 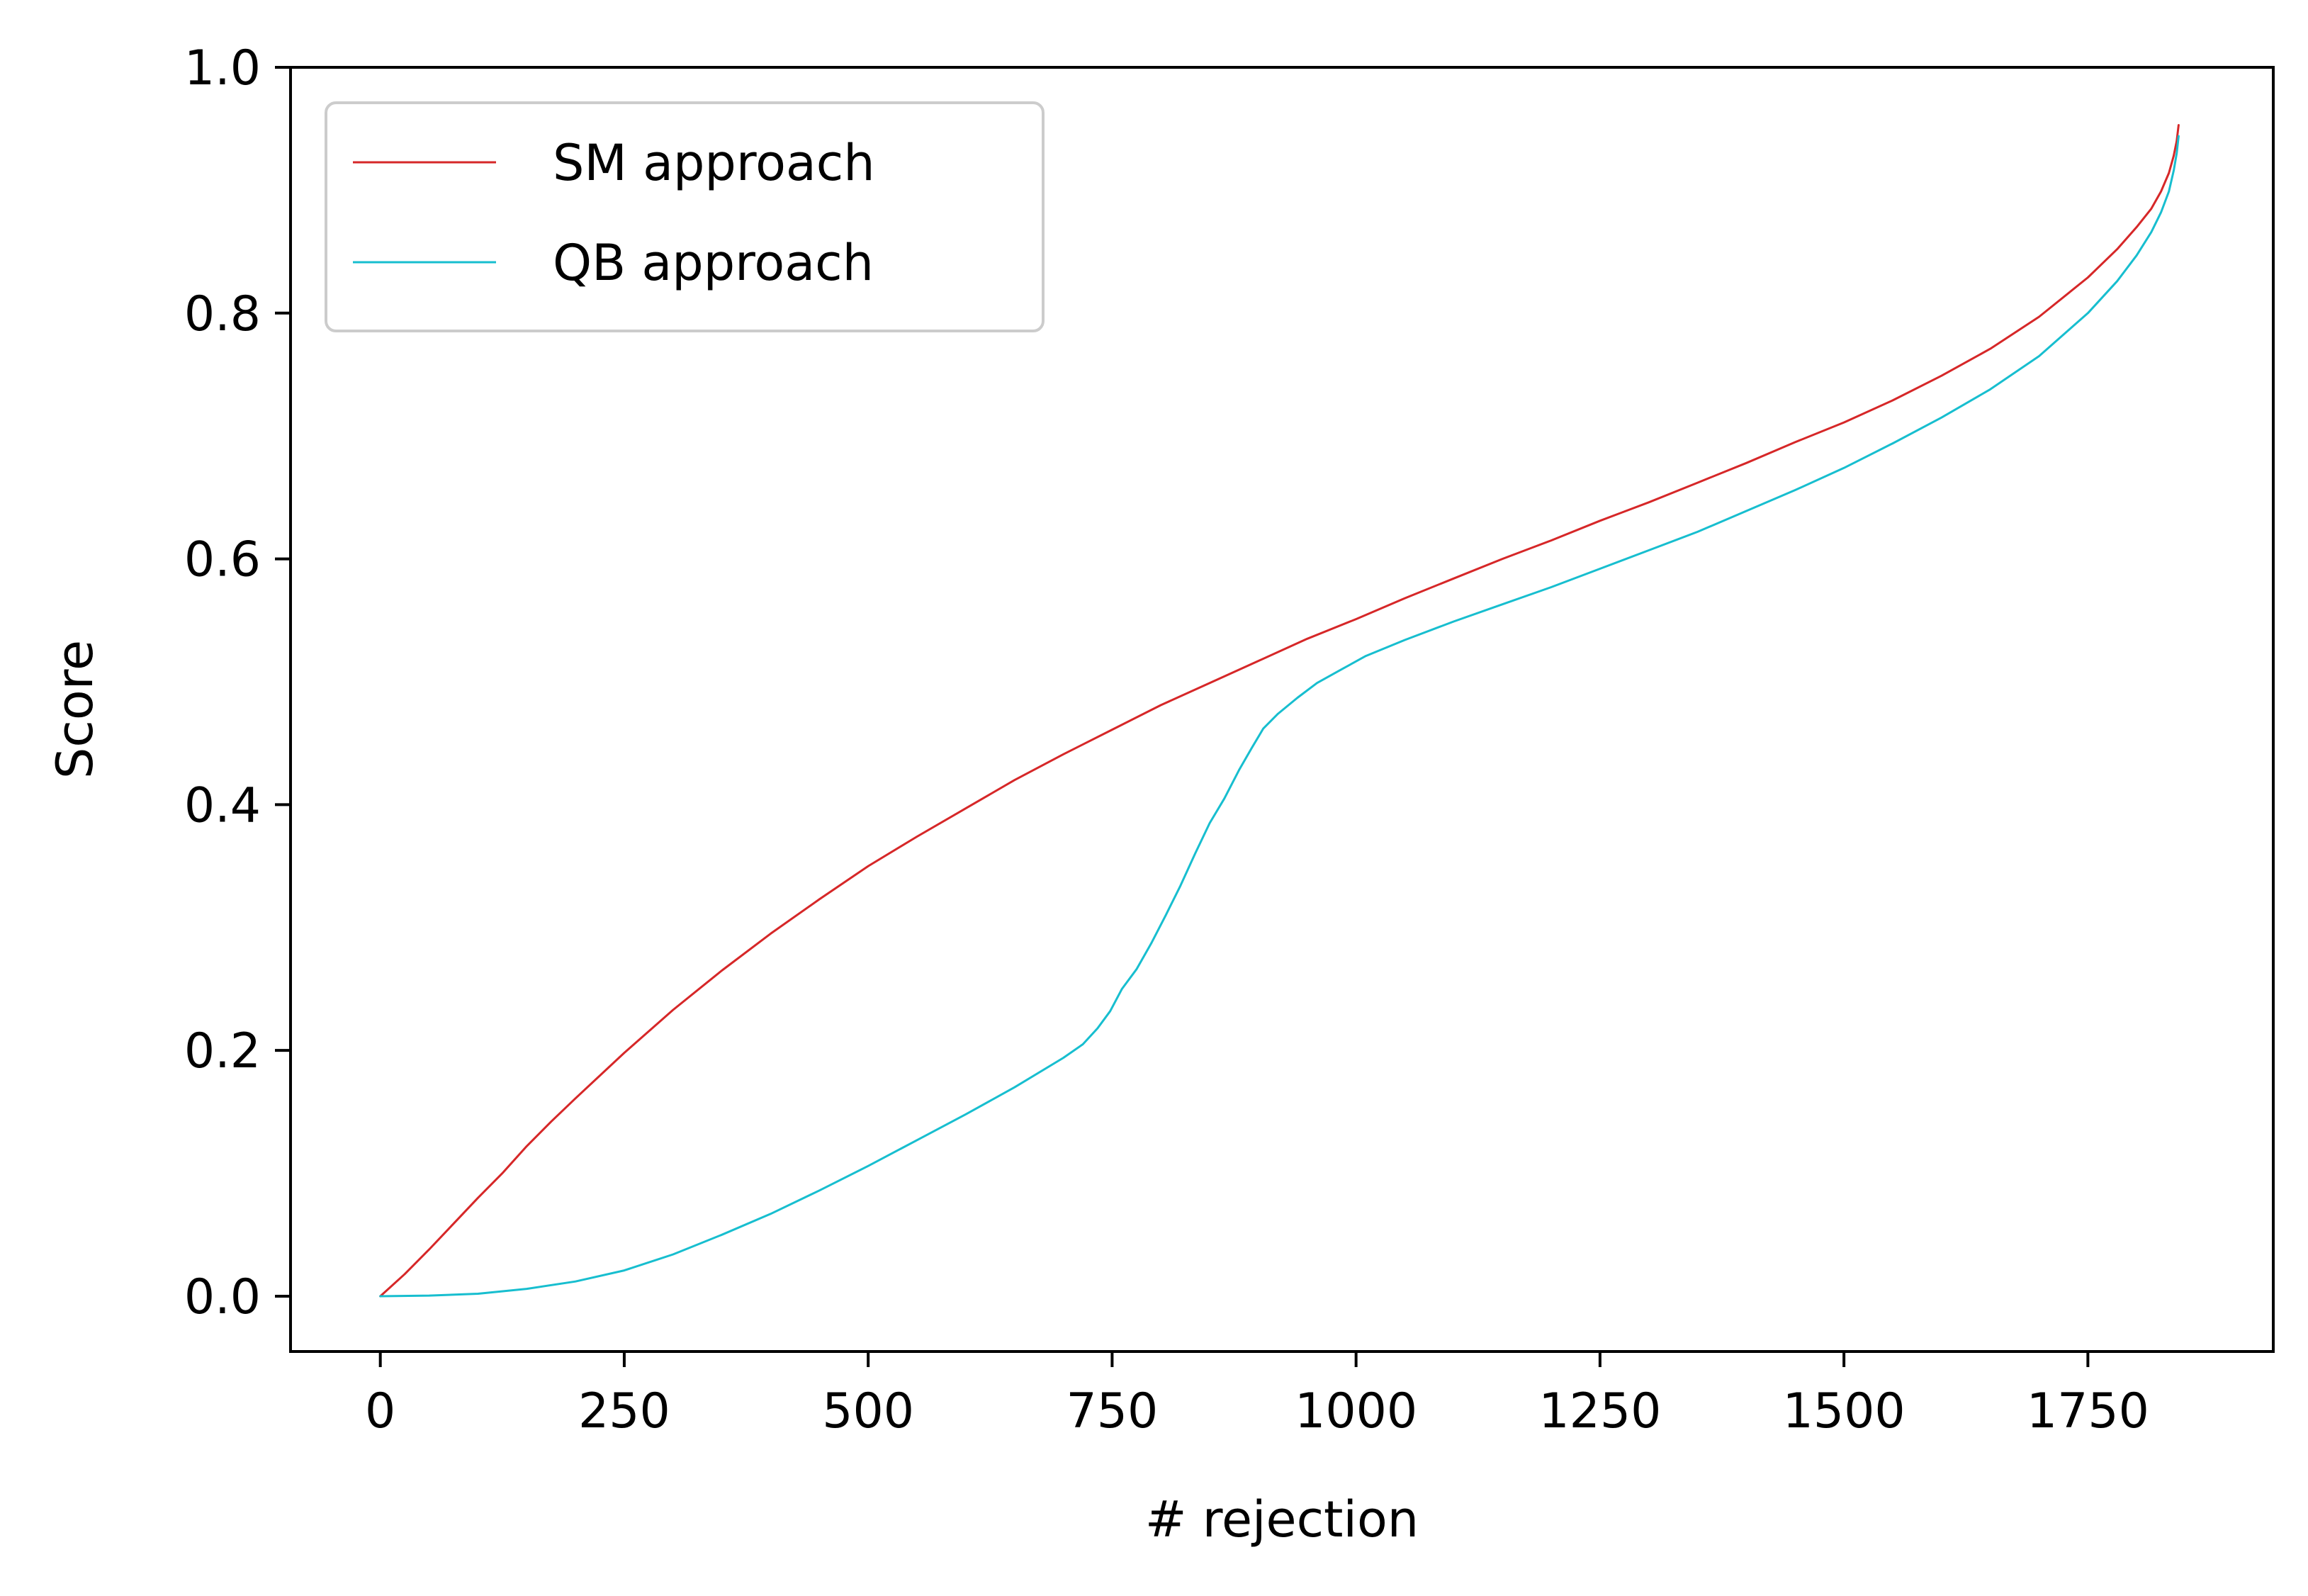 I want to click on y-tick-label: 1.0, so click(x=222, y=68).